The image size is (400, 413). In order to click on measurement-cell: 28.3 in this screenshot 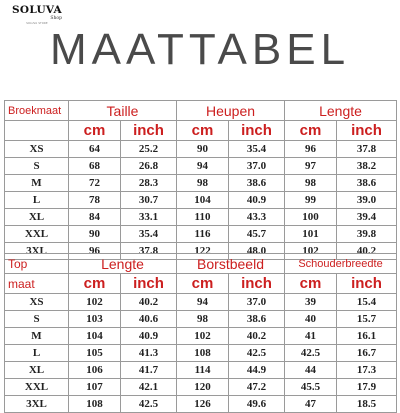, I will do `click(148, 183)`.